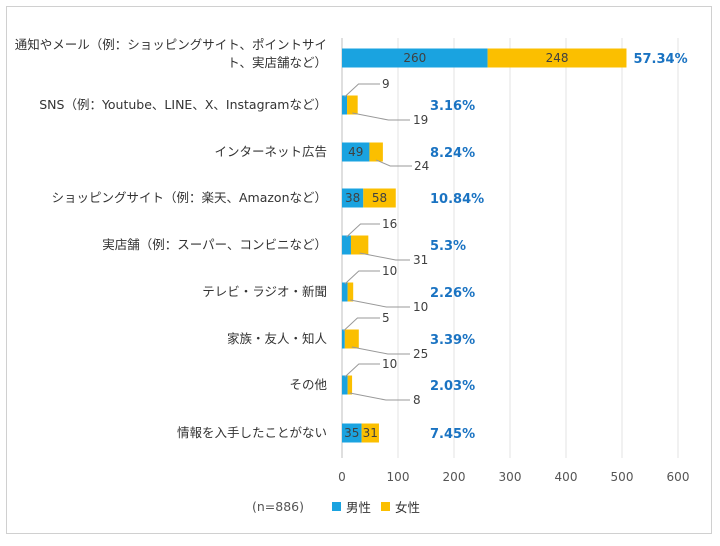 The height and width of the screenshot is (546, 720). I want to click on percentage-label: 2.03%, so click(452, 386).